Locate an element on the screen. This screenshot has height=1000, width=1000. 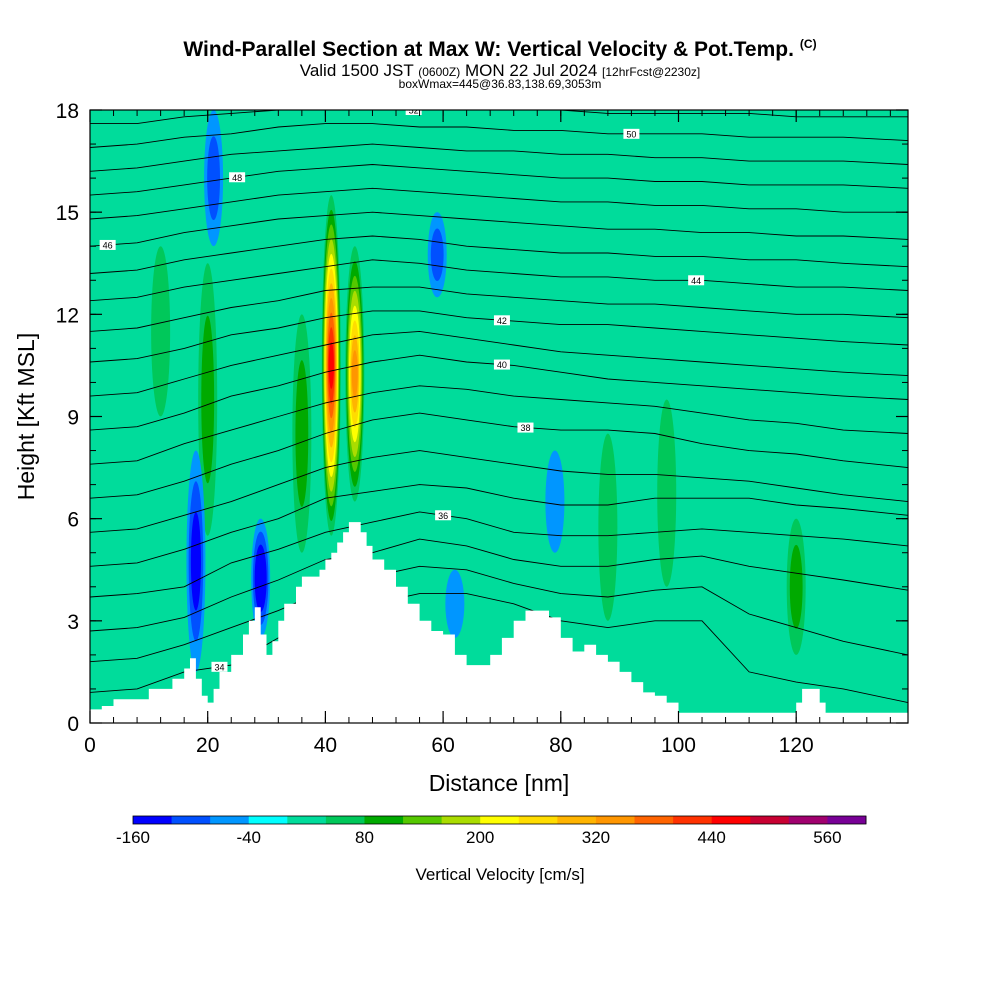
boxwmax-line: boxWmax=445@36.83,138.69,3053m is located at coordinates (500, 84).